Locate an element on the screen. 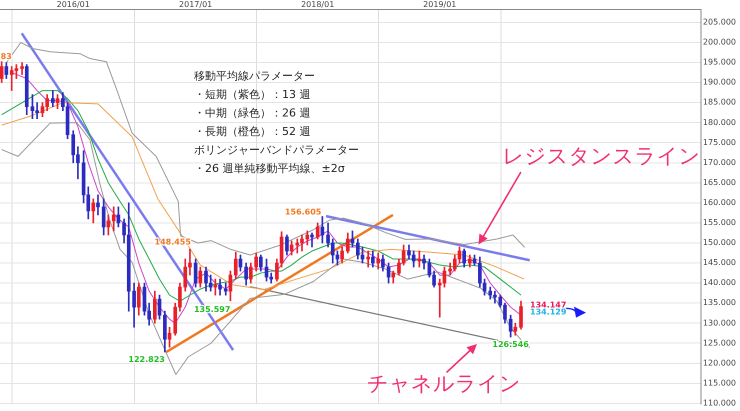 This screenshot has width=740, height=411. annotation: 83 is located at coordinates (6, 56).